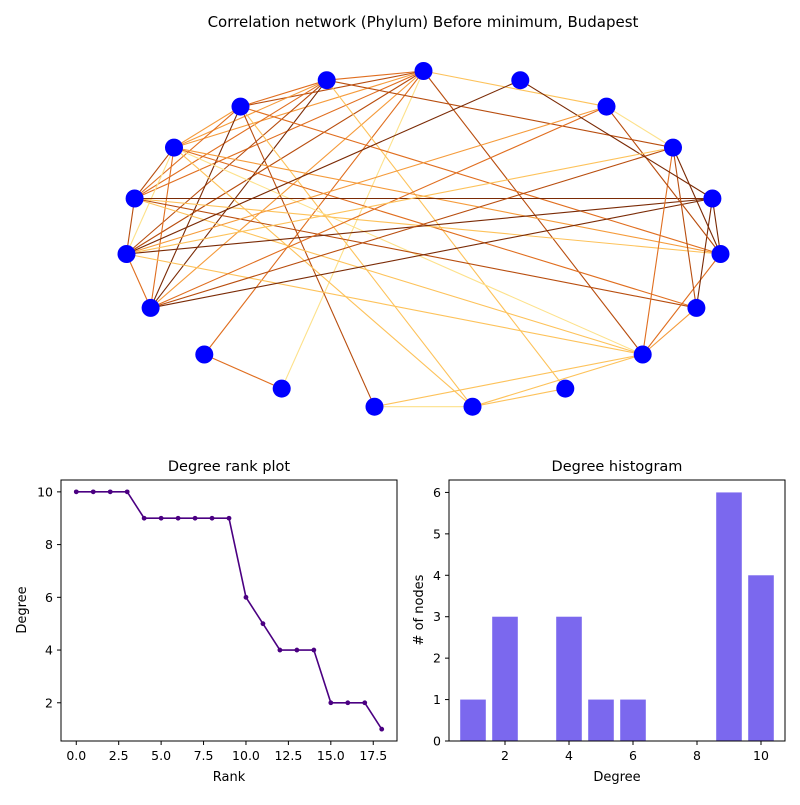 The image size is (800, 805). I want to click on rank-x-ticks: 0.0 2.5 5.0 7.5 10.0 12.5 15.0 17.5, so click(226, 752).